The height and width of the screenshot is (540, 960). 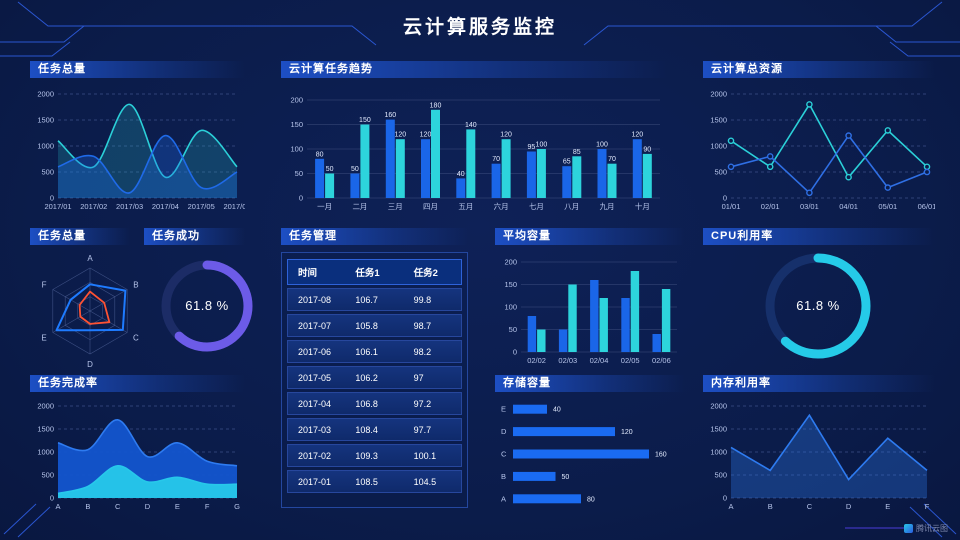 I want to click on table-row: 2017-07 105.8 98.7, so click(x=374, y=325).